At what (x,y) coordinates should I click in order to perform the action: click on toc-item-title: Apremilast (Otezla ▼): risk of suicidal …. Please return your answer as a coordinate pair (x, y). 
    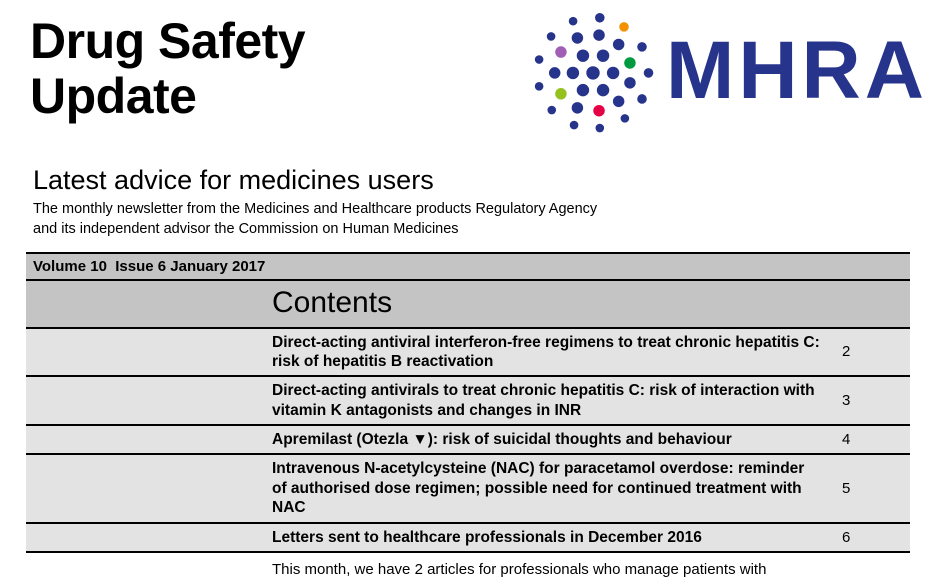
    Looking at the image, I should click on (502, 440).